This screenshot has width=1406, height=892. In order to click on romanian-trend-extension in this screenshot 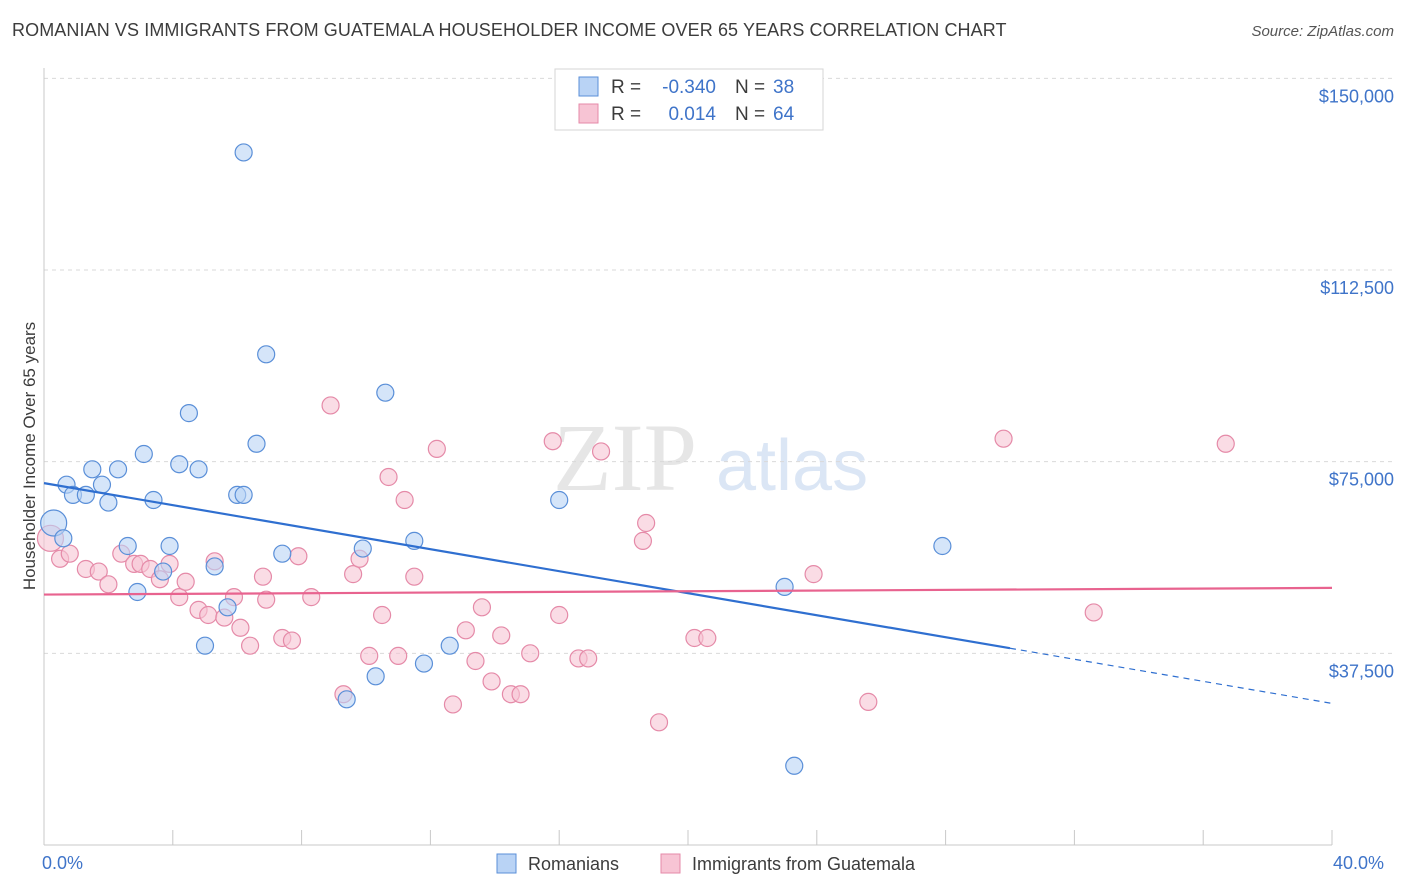, I will do `click(1171, 676)`.